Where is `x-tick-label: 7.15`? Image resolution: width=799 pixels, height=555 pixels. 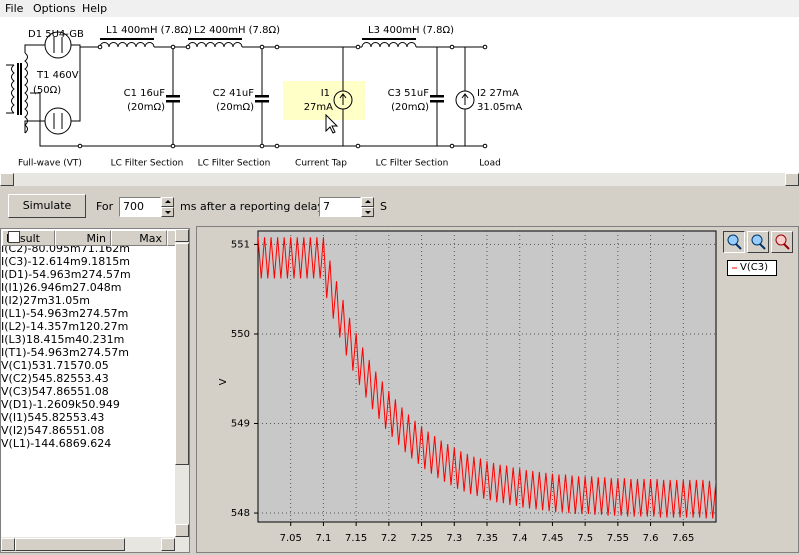 x-tick-label: 7.15 is located at coordinates (356, 538).